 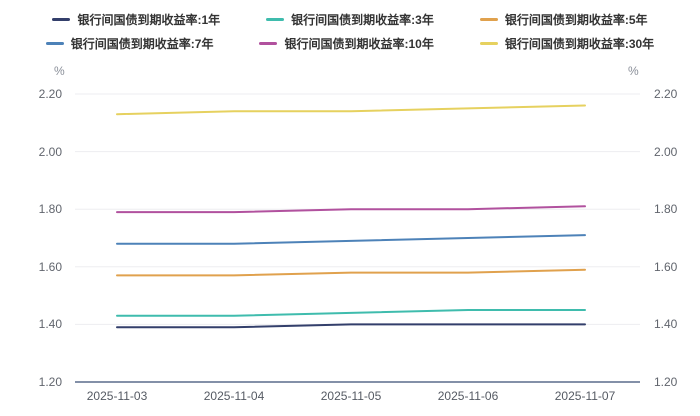 I want to click on legend-item: 银行间国债到期收益率:10年, so click(x=346, y=43).